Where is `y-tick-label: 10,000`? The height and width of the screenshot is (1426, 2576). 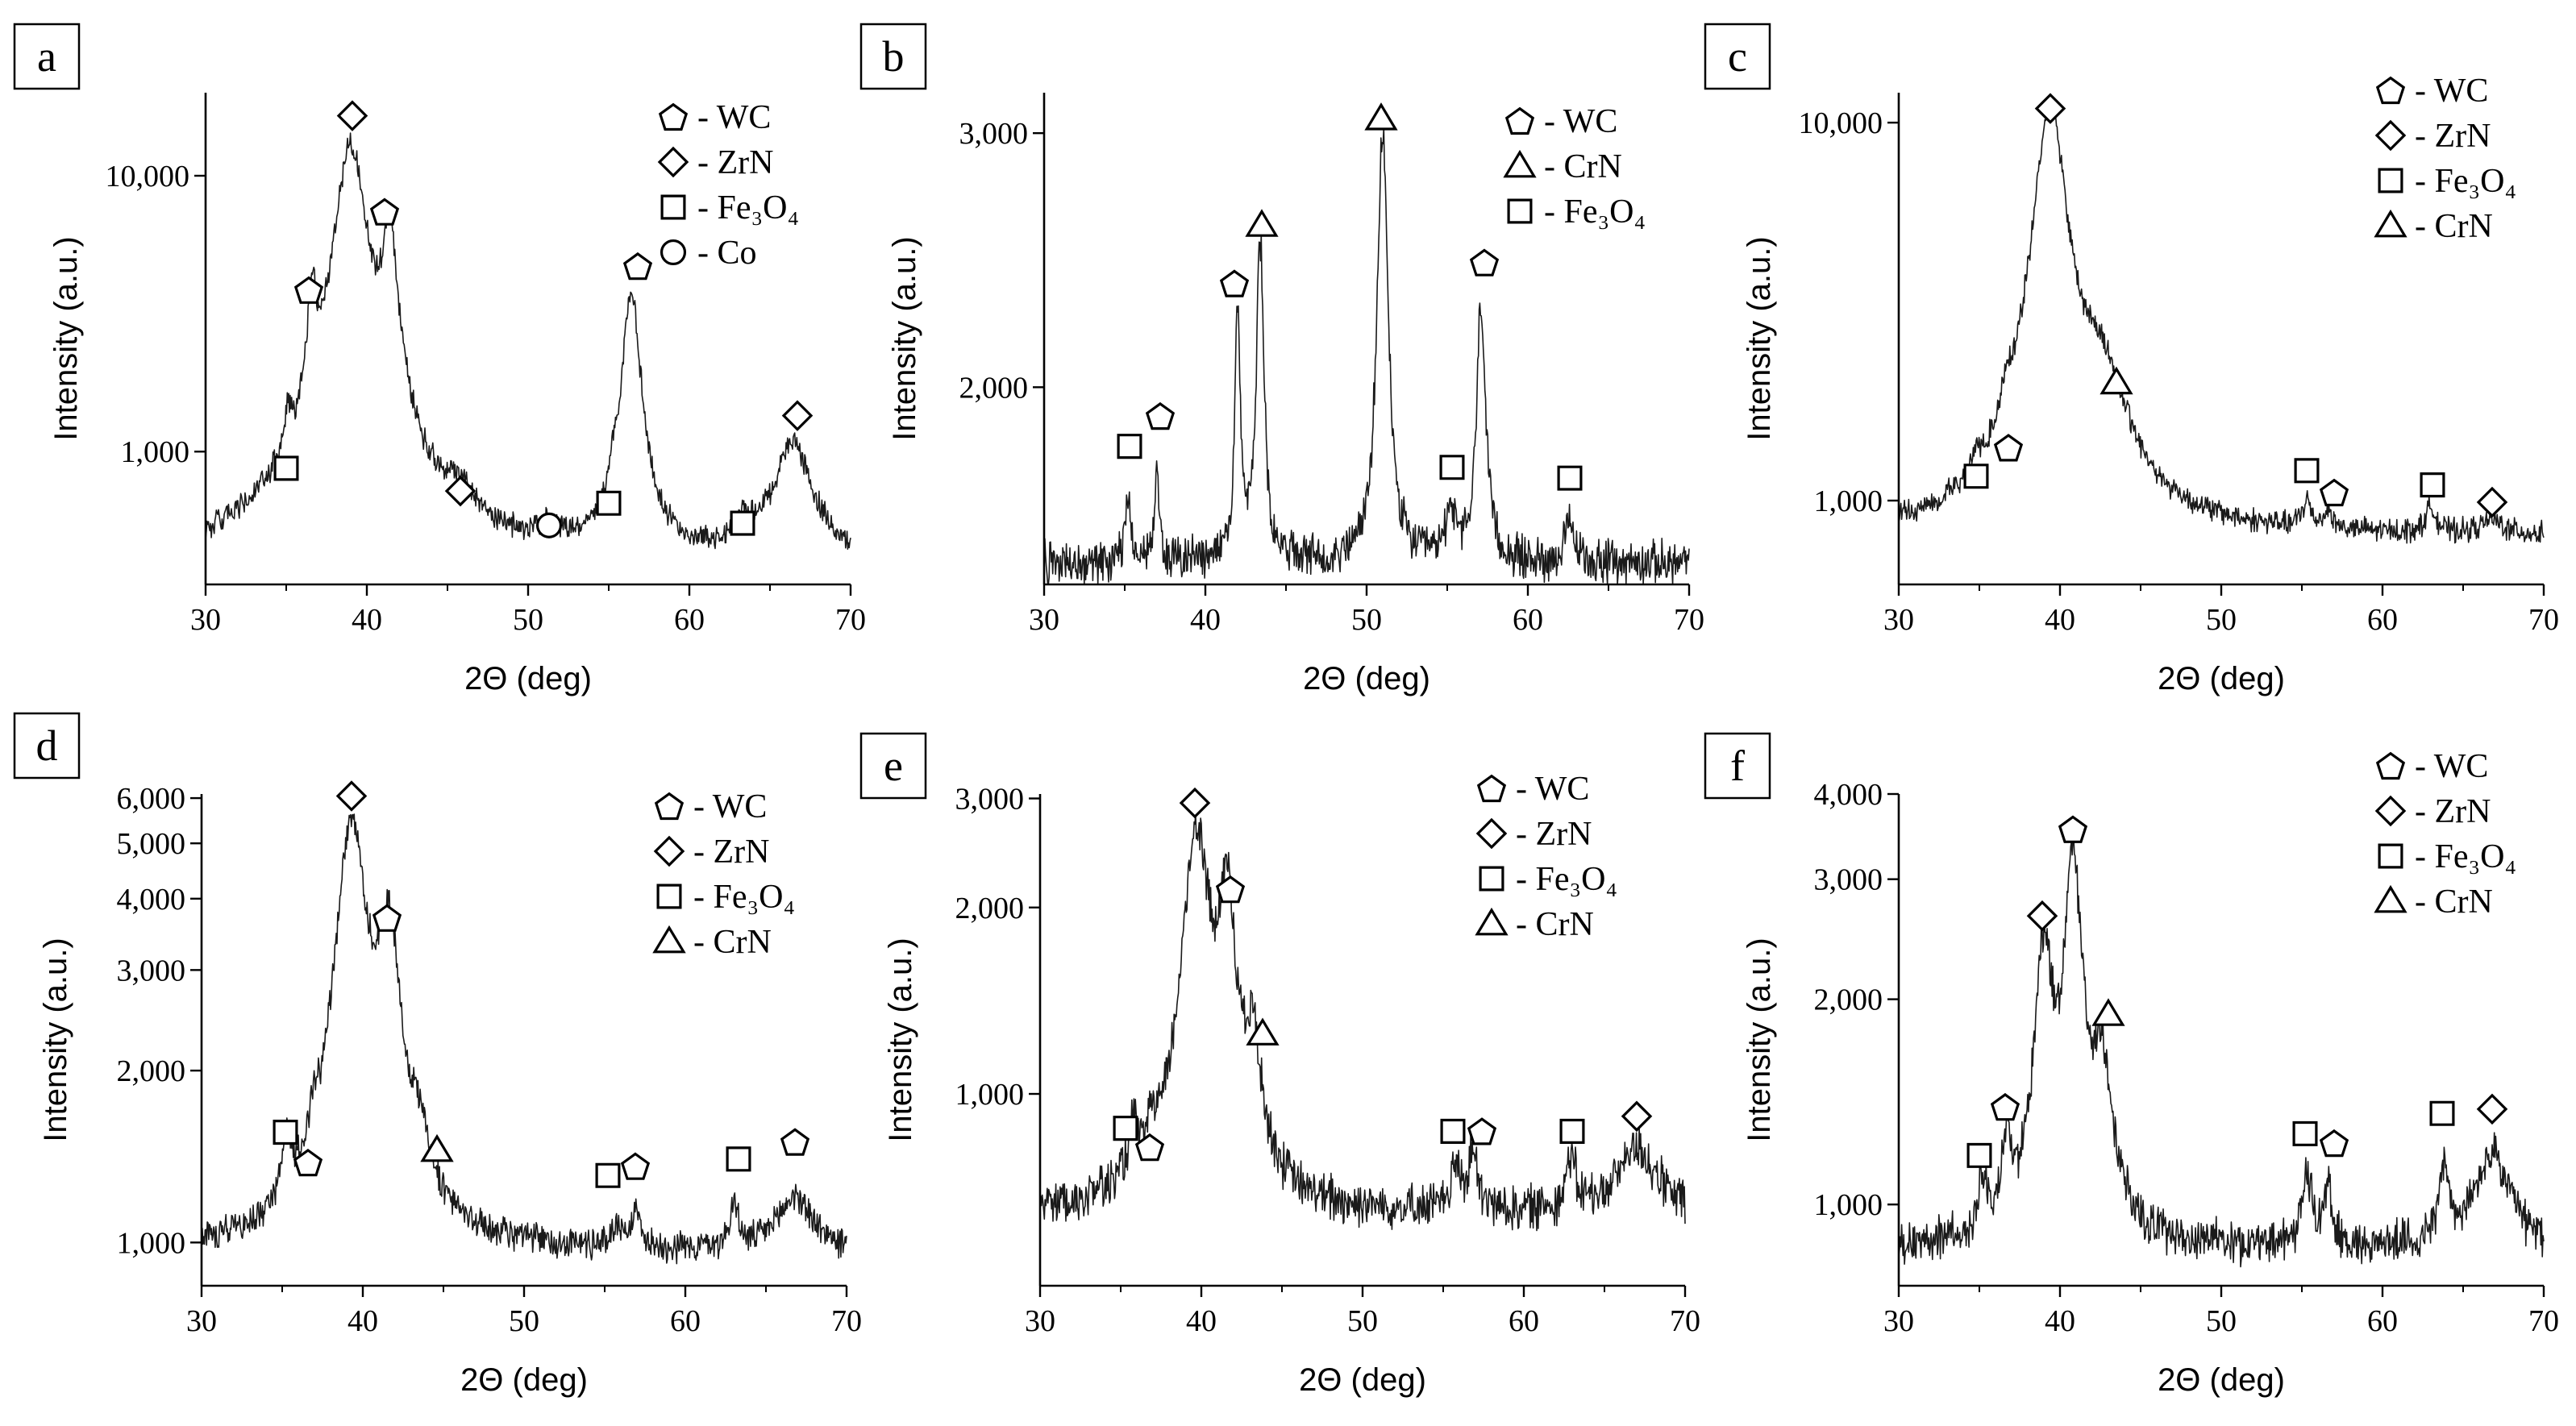 y-tick-label: 10,000 is located at coordinates (1841, 123).